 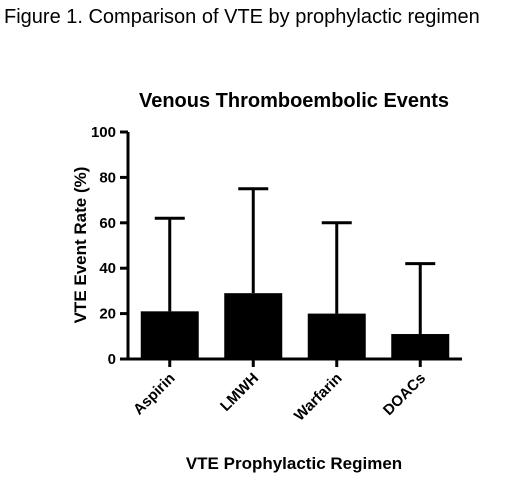 I want to click on y-tick-label: 40, so click(x=107, y=268).